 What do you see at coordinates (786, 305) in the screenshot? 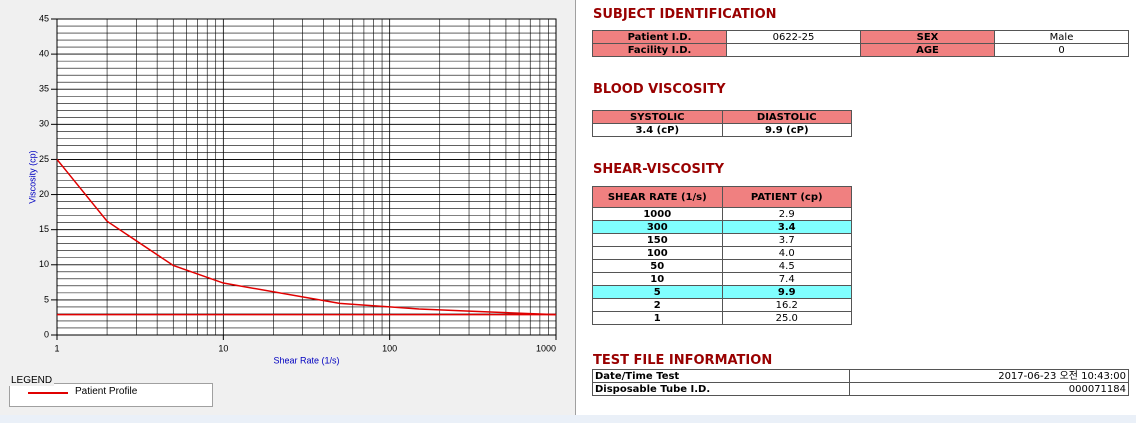
I see `table-cell: 16.2` at bounding box center [786, 305].